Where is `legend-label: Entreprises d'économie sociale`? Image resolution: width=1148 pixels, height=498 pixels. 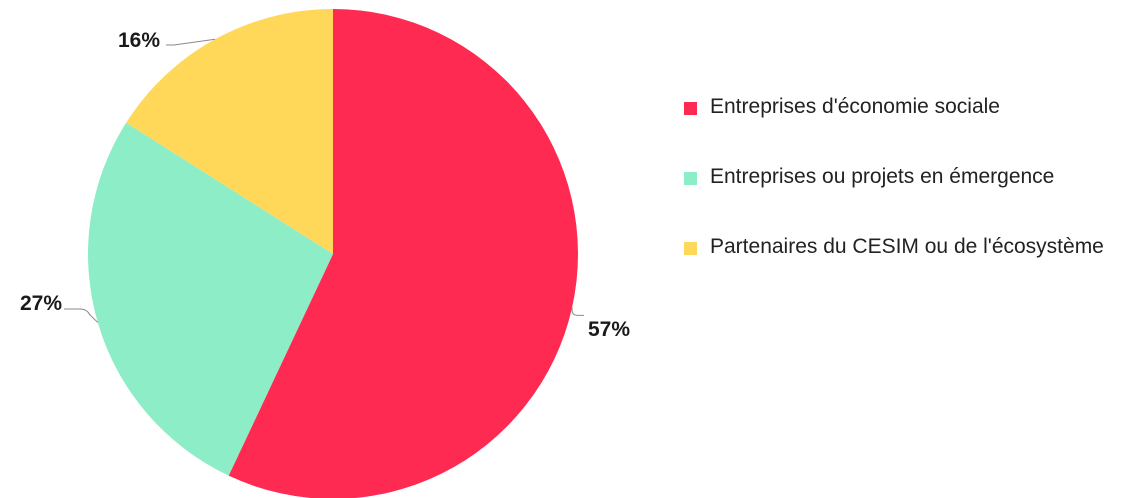 legend-label: Entreprises d'économie sociale is located at coordinates (855, 106).